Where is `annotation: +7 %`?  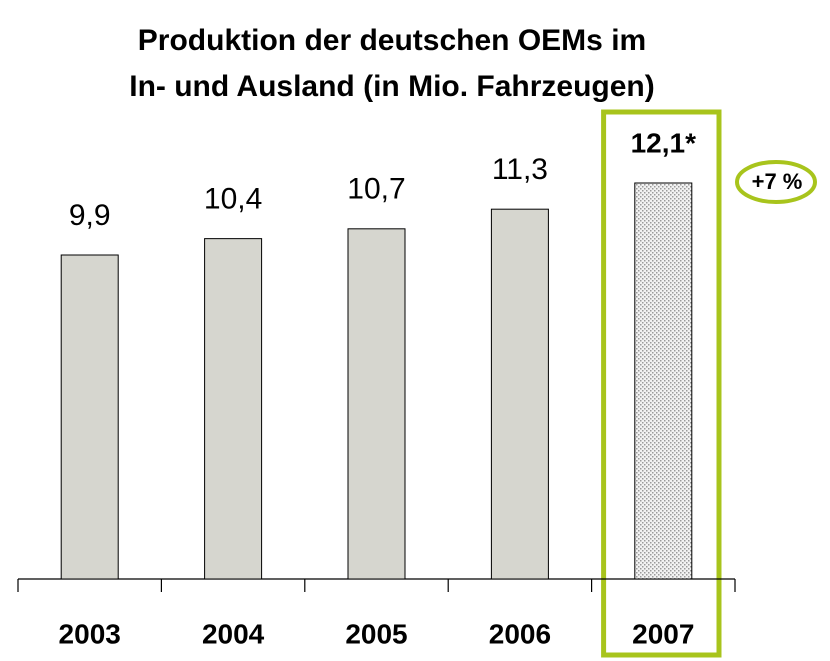 annotation: +7 % is located at coordinates (777, 181).